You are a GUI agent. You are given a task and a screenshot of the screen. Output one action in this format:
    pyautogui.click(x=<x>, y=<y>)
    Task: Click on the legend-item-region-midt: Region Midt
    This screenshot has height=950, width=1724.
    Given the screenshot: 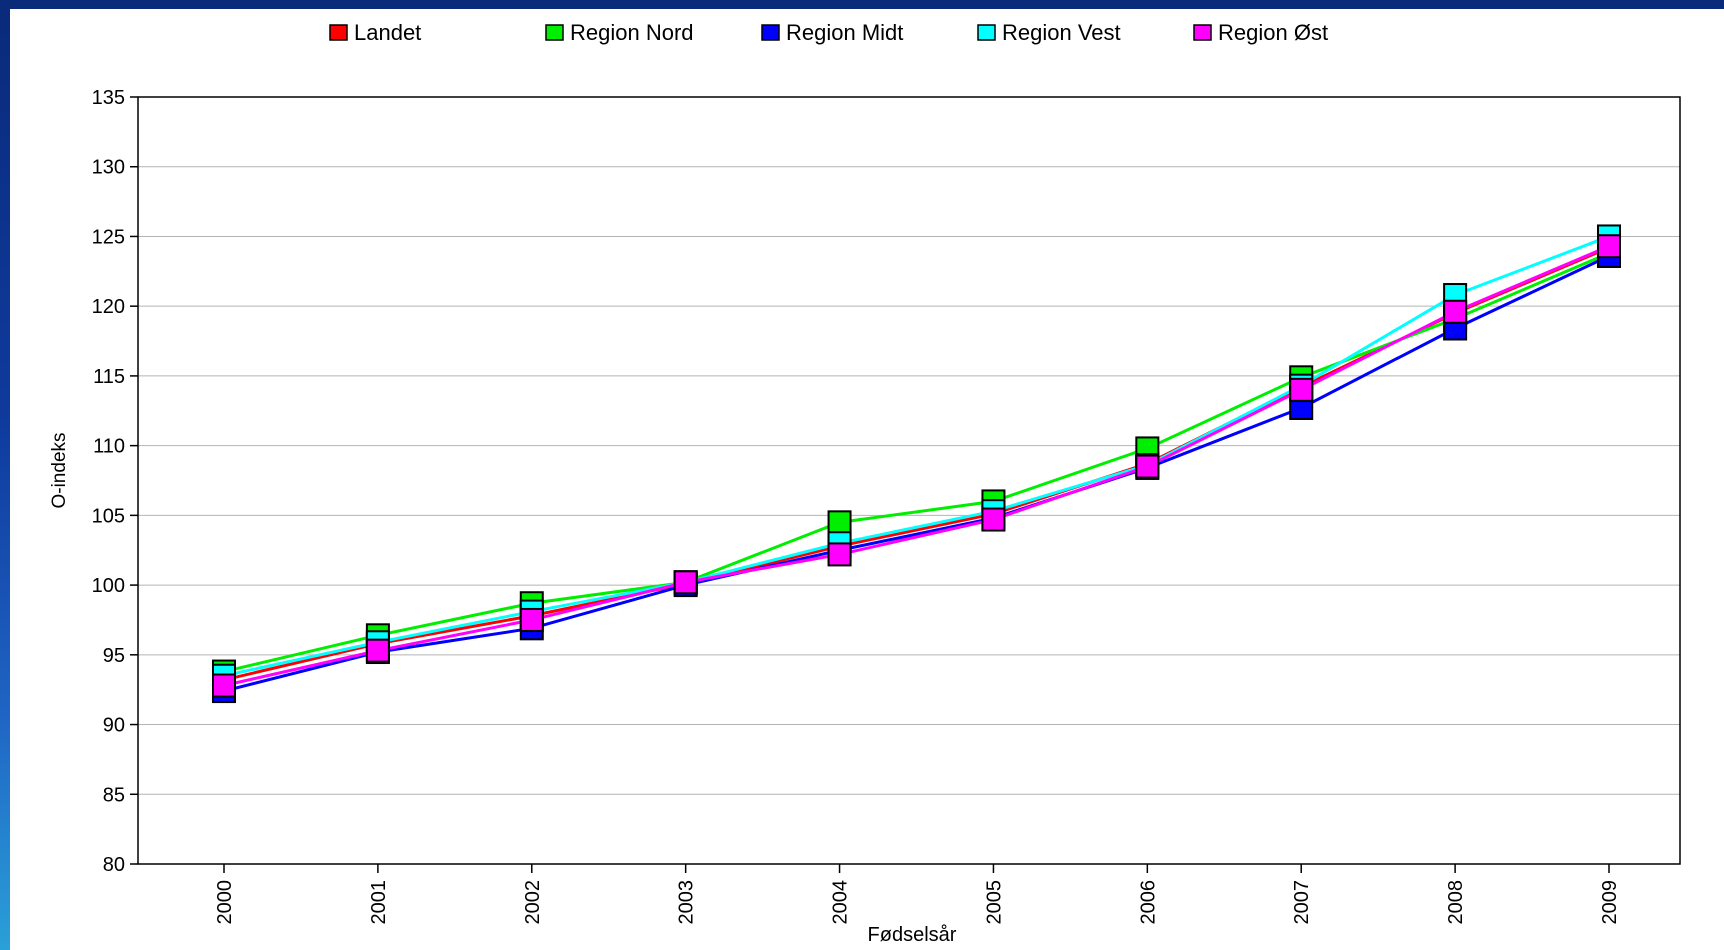 What is the action you would take?
    pyautogui.click(x=832, y=32)
    